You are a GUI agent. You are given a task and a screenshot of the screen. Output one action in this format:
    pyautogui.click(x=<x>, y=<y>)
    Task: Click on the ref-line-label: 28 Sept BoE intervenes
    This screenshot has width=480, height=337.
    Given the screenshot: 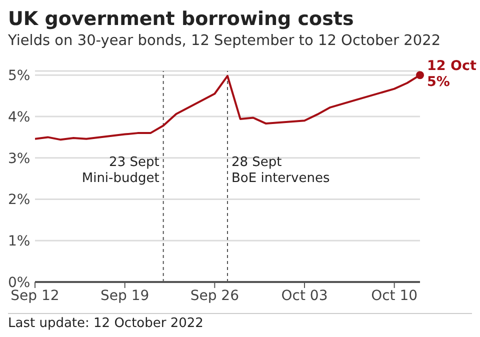 What is the action you would take?
    pyautogui.click(x=281, y=170)
    